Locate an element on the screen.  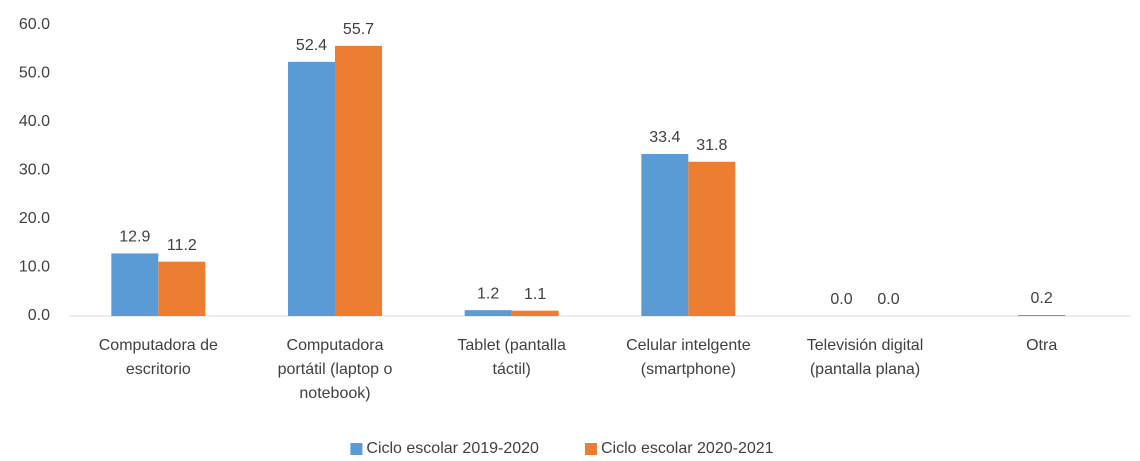
data-label: 1.2 is located at coordinates (488, 293).